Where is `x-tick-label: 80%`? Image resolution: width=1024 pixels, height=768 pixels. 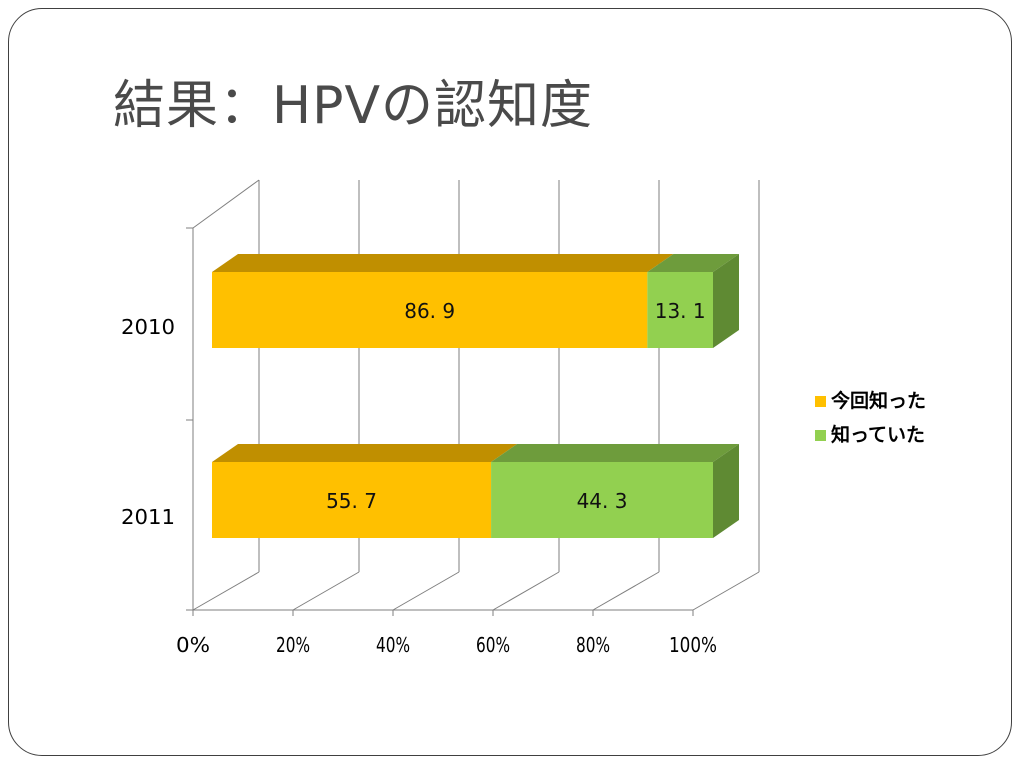
x-tick-label: 80% is located at coordinates (593, 645).